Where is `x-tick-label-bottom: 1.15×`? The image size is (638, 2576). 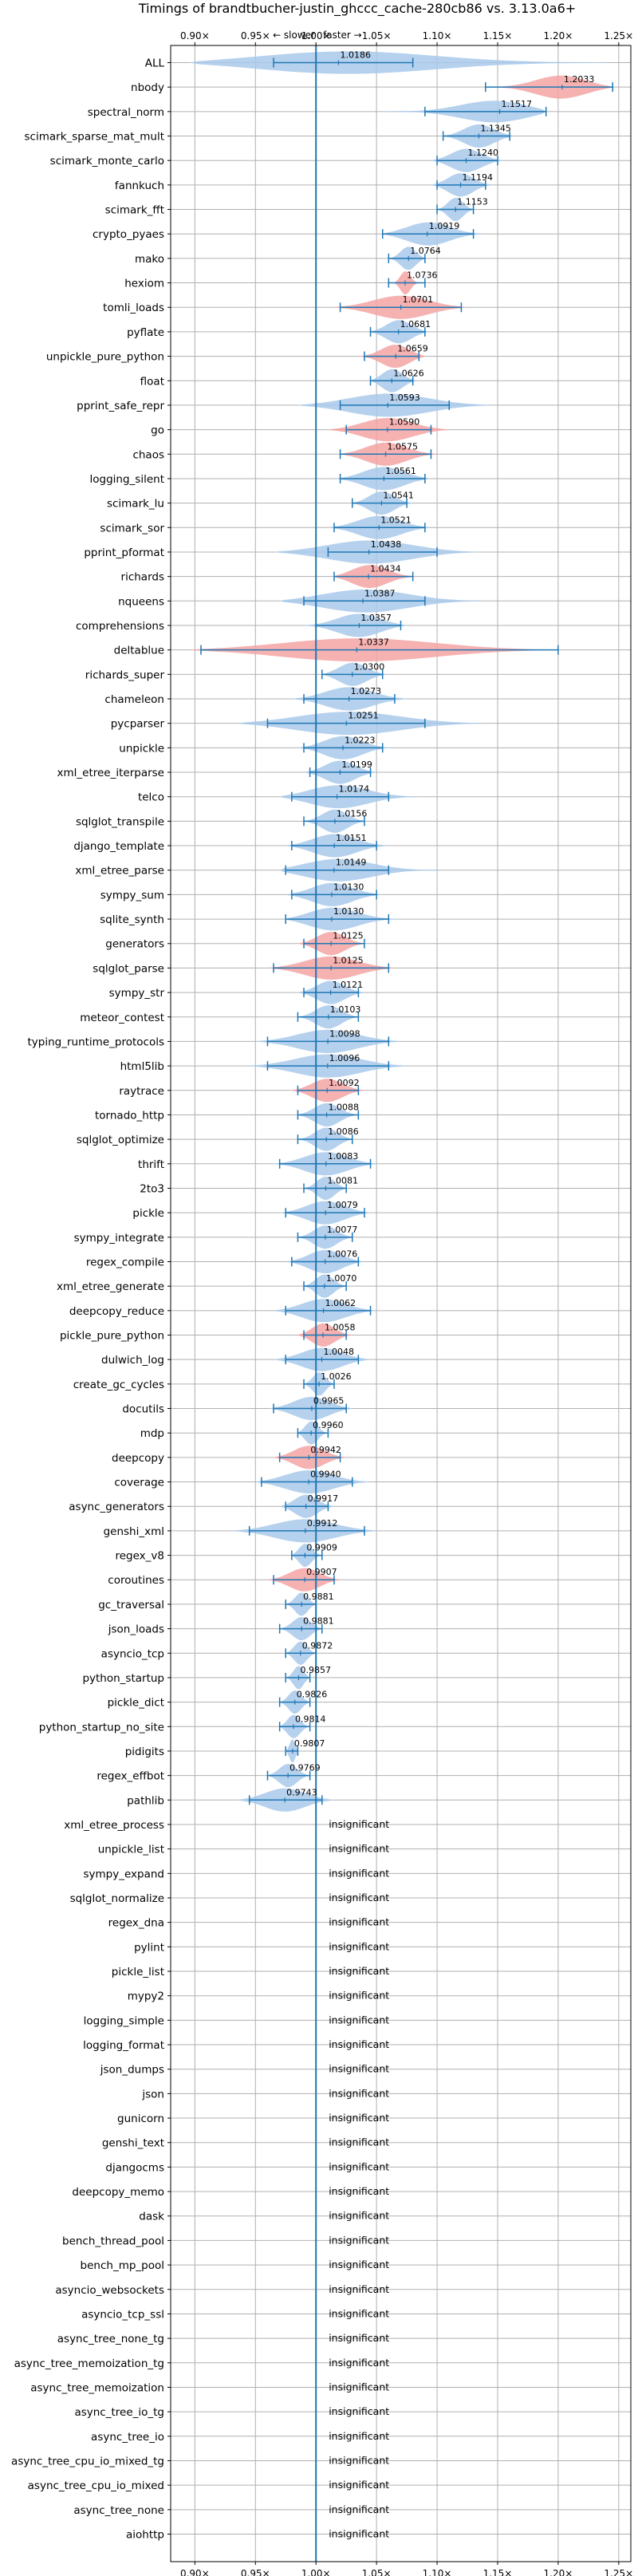 x-tick-label-bottom: 1.15× is located at coordinates (498, 2572).